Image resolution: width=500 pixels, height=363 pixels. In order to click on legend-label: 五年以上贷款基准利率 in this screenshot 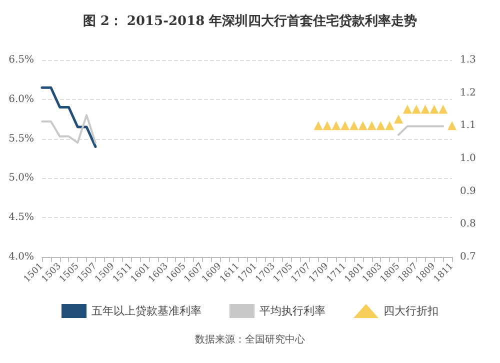, I will do `click(147, 311)`.